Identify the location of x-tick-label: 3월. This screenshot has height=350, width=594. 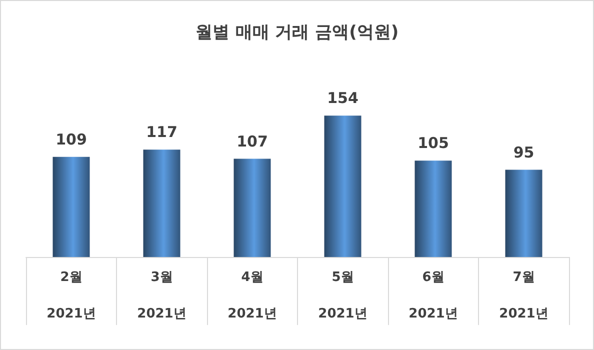
(161, 277).